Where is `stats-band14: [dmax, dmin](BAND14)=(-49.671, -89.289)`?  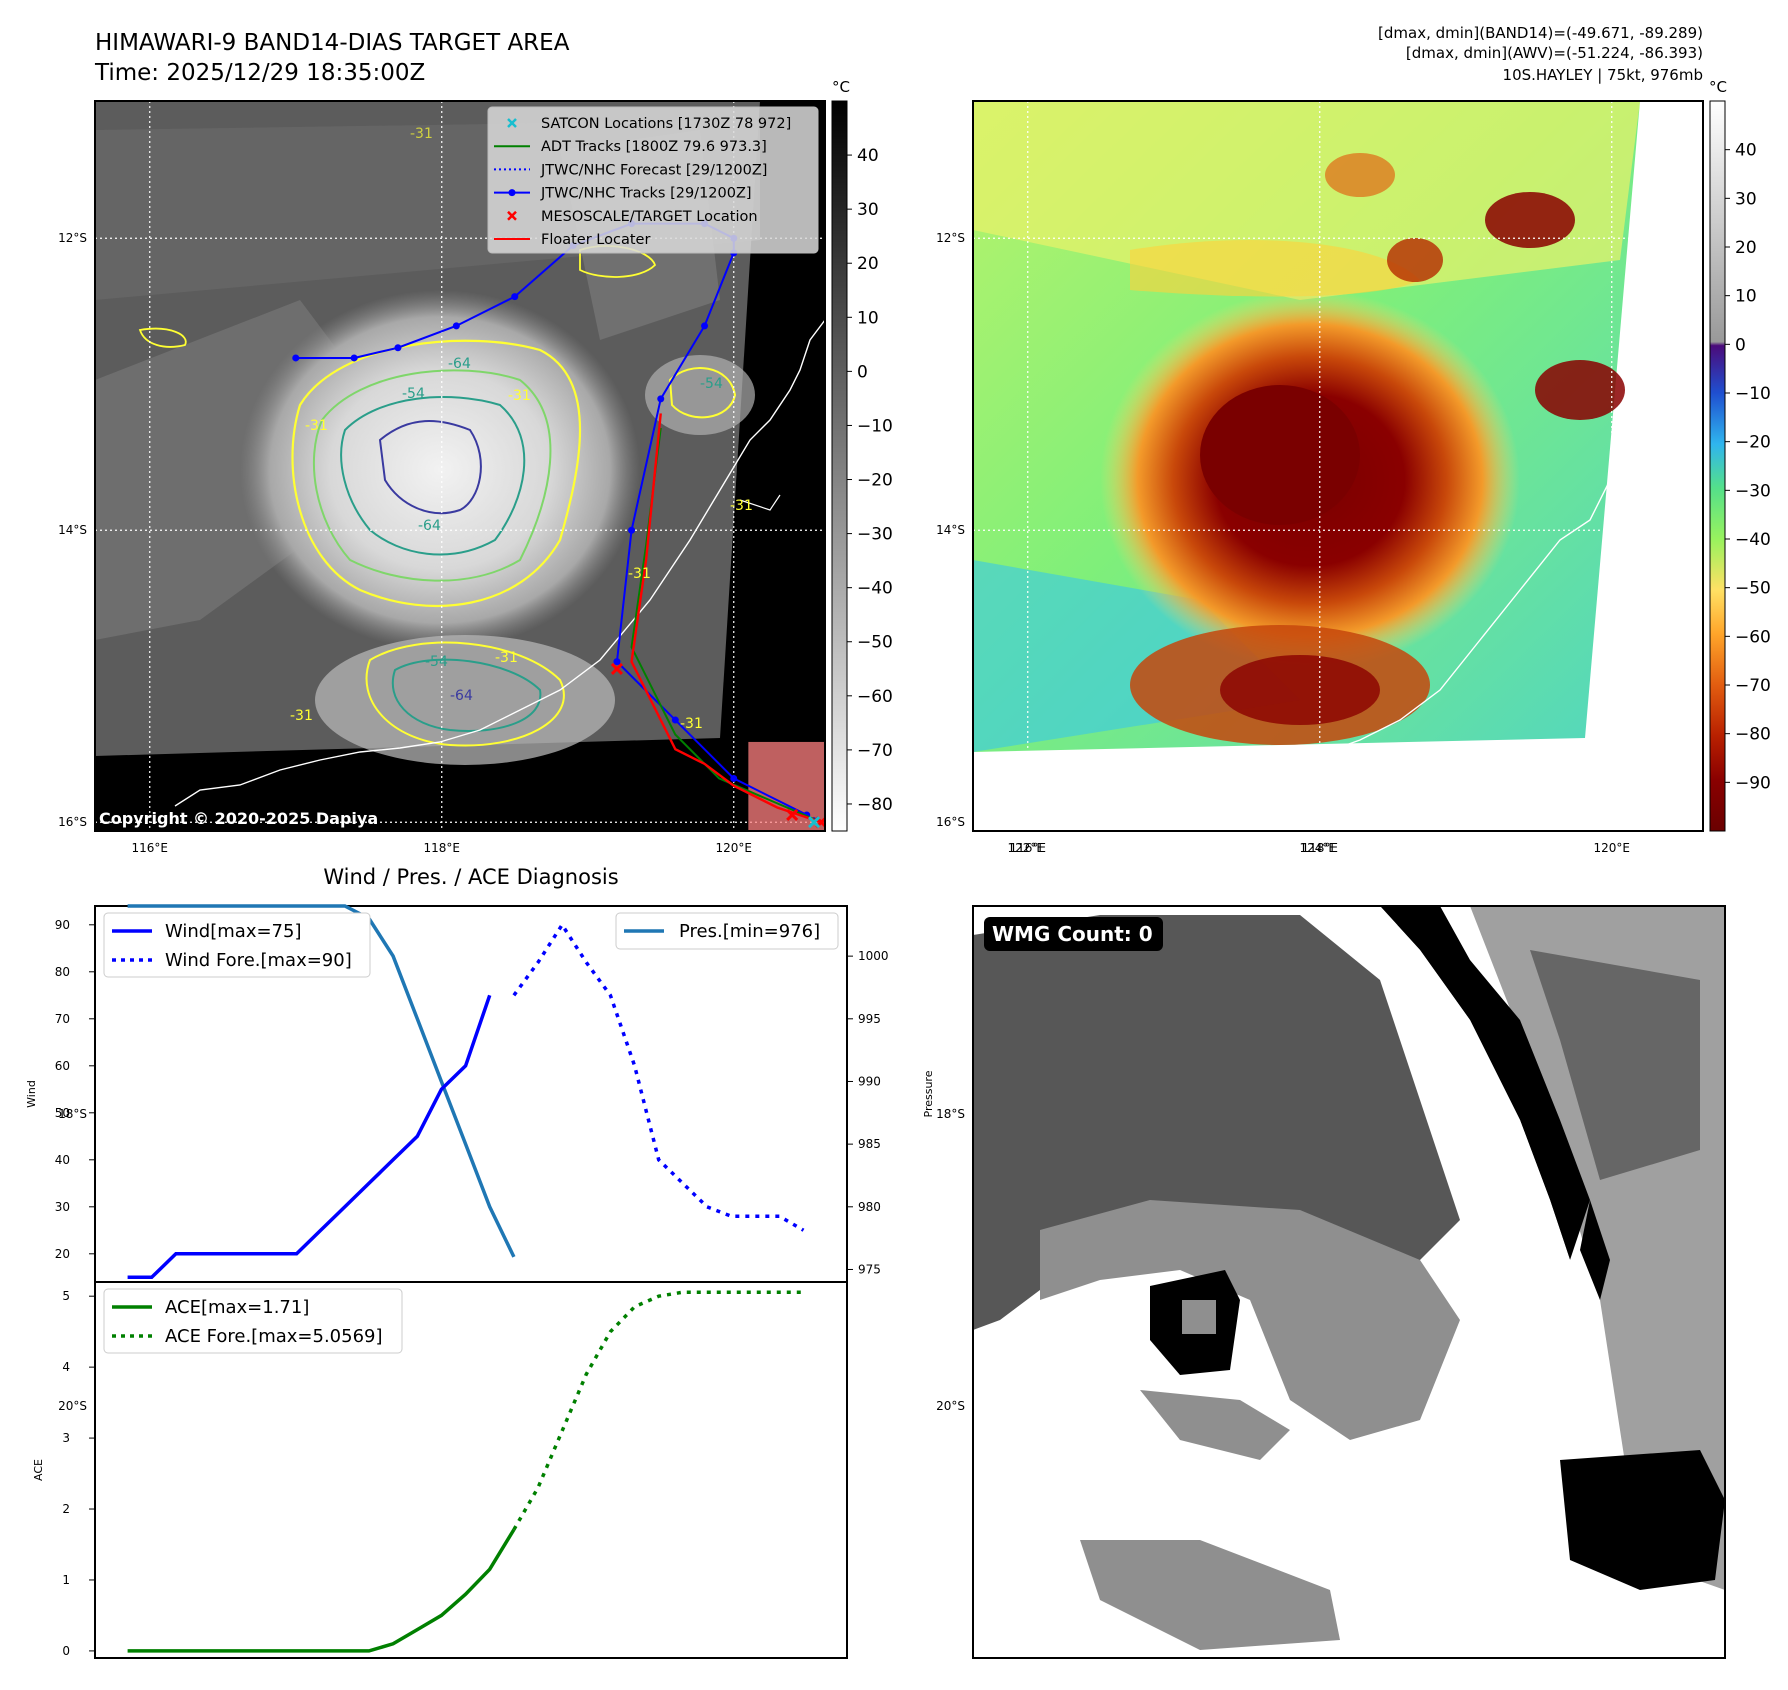 stats-band14: [dmax, dmin](BAND14)=(-49.671, -89.289) is located at coordinates (1540, 33).